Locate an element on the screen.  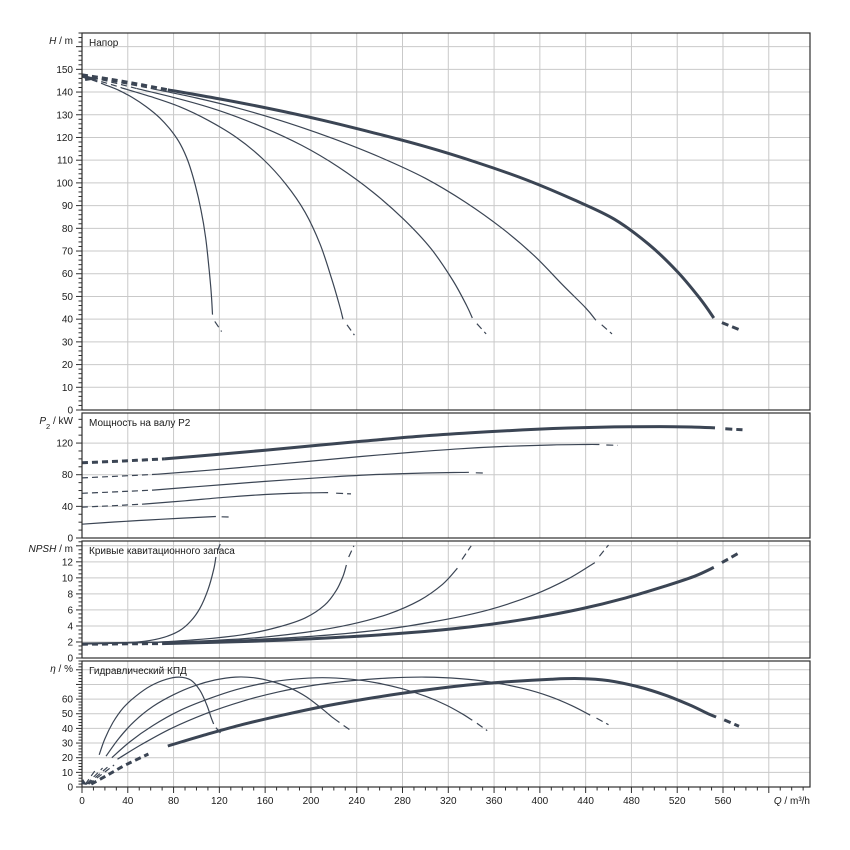
efficiency-curve-3-tail is located at coordinates (482, 727).